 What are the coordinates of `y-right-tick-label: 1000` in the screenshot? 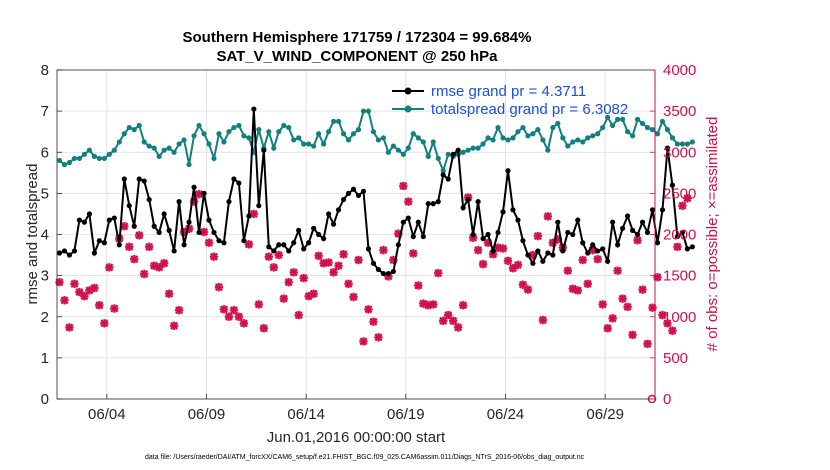 It's located at (679, 317).